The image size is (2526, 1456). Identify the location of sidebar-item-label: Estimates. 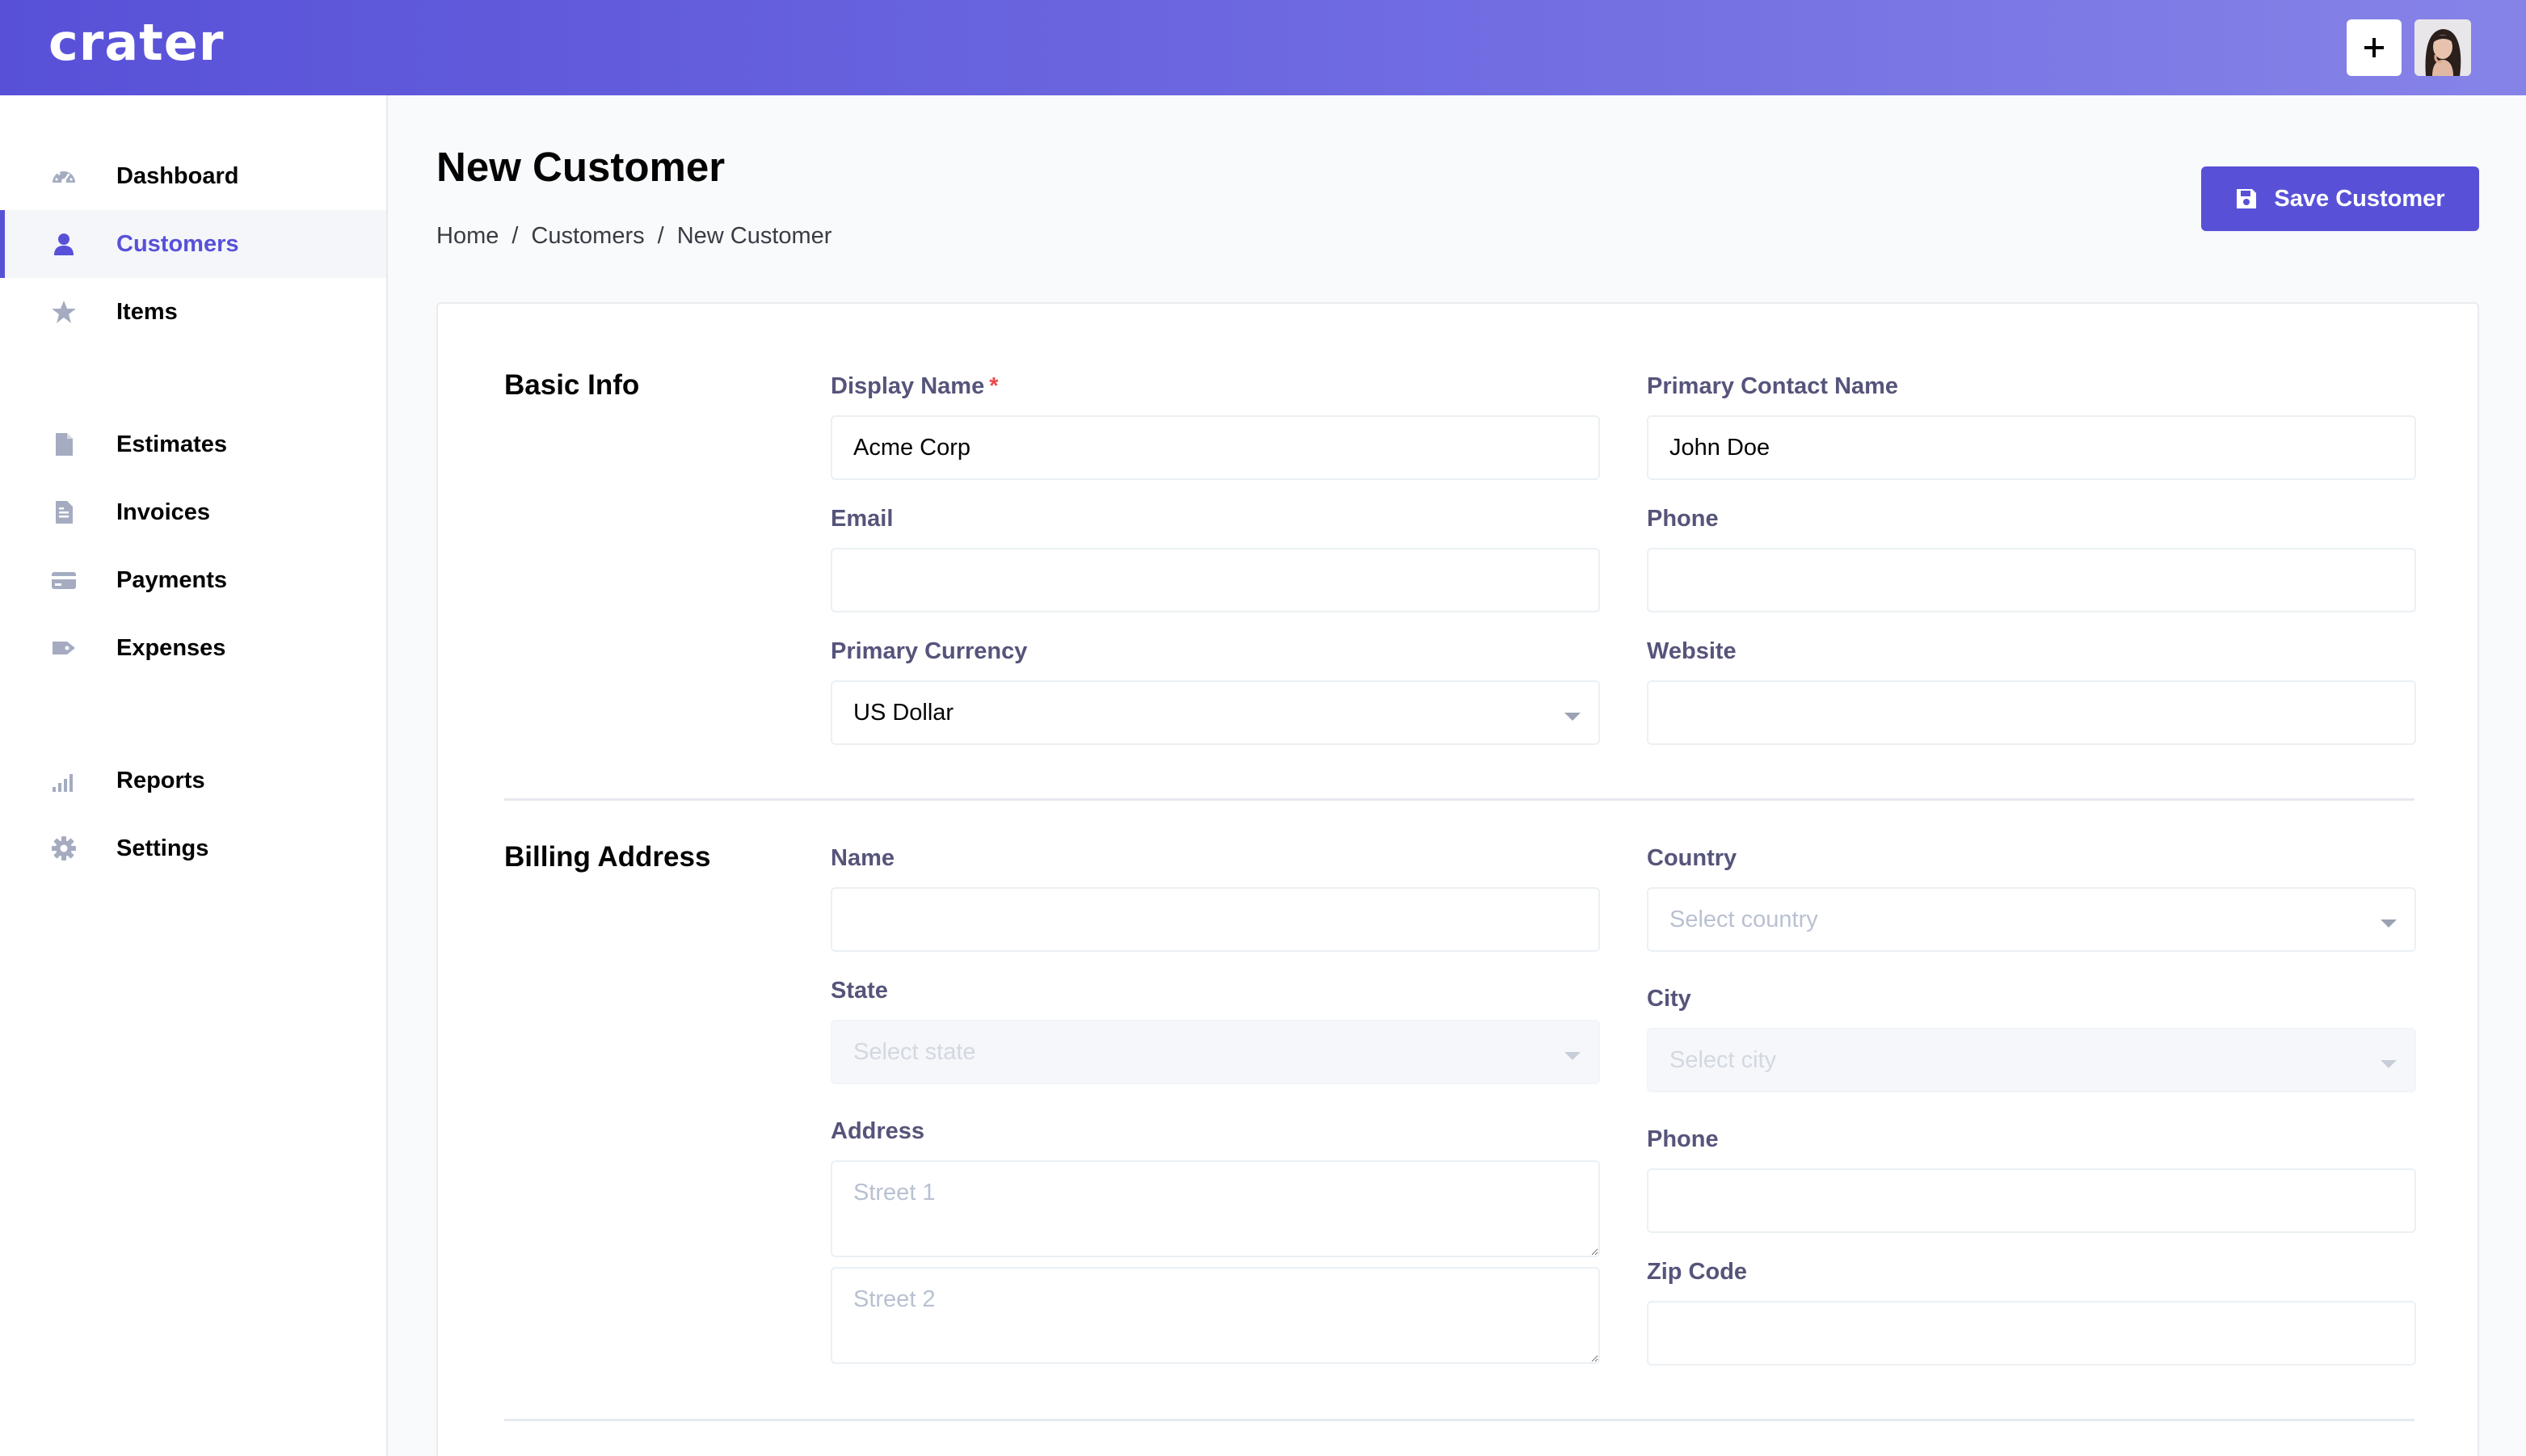
(172, 444).